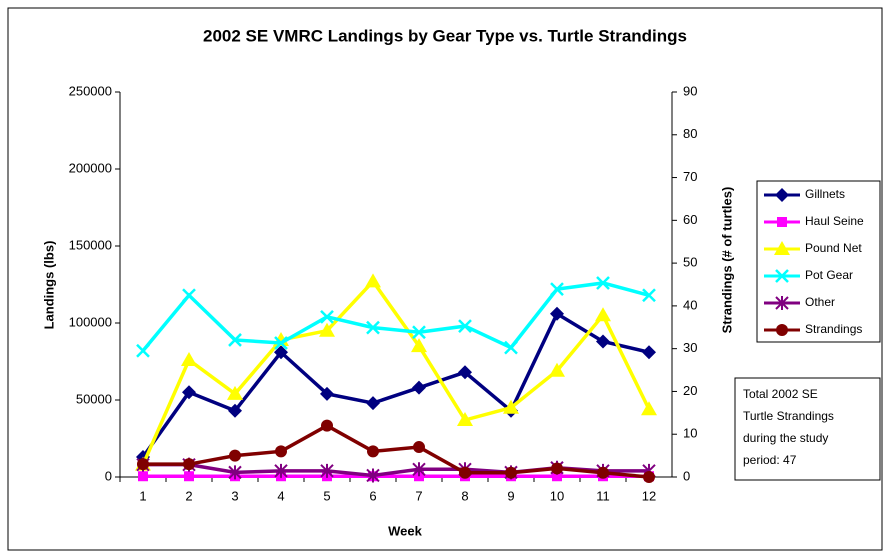 This screenshot has height=558, width=890. Describe the element at coordinates (825, 194) in the screenshot. I see `legend-label: Gillnets` at that location.